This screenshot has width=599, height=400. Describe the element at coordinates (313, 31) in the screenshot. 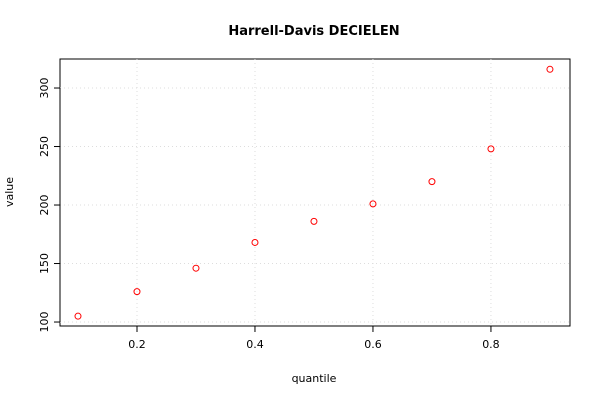

I see `chart-title: Harrell-Davis DECIELEN` at that location.